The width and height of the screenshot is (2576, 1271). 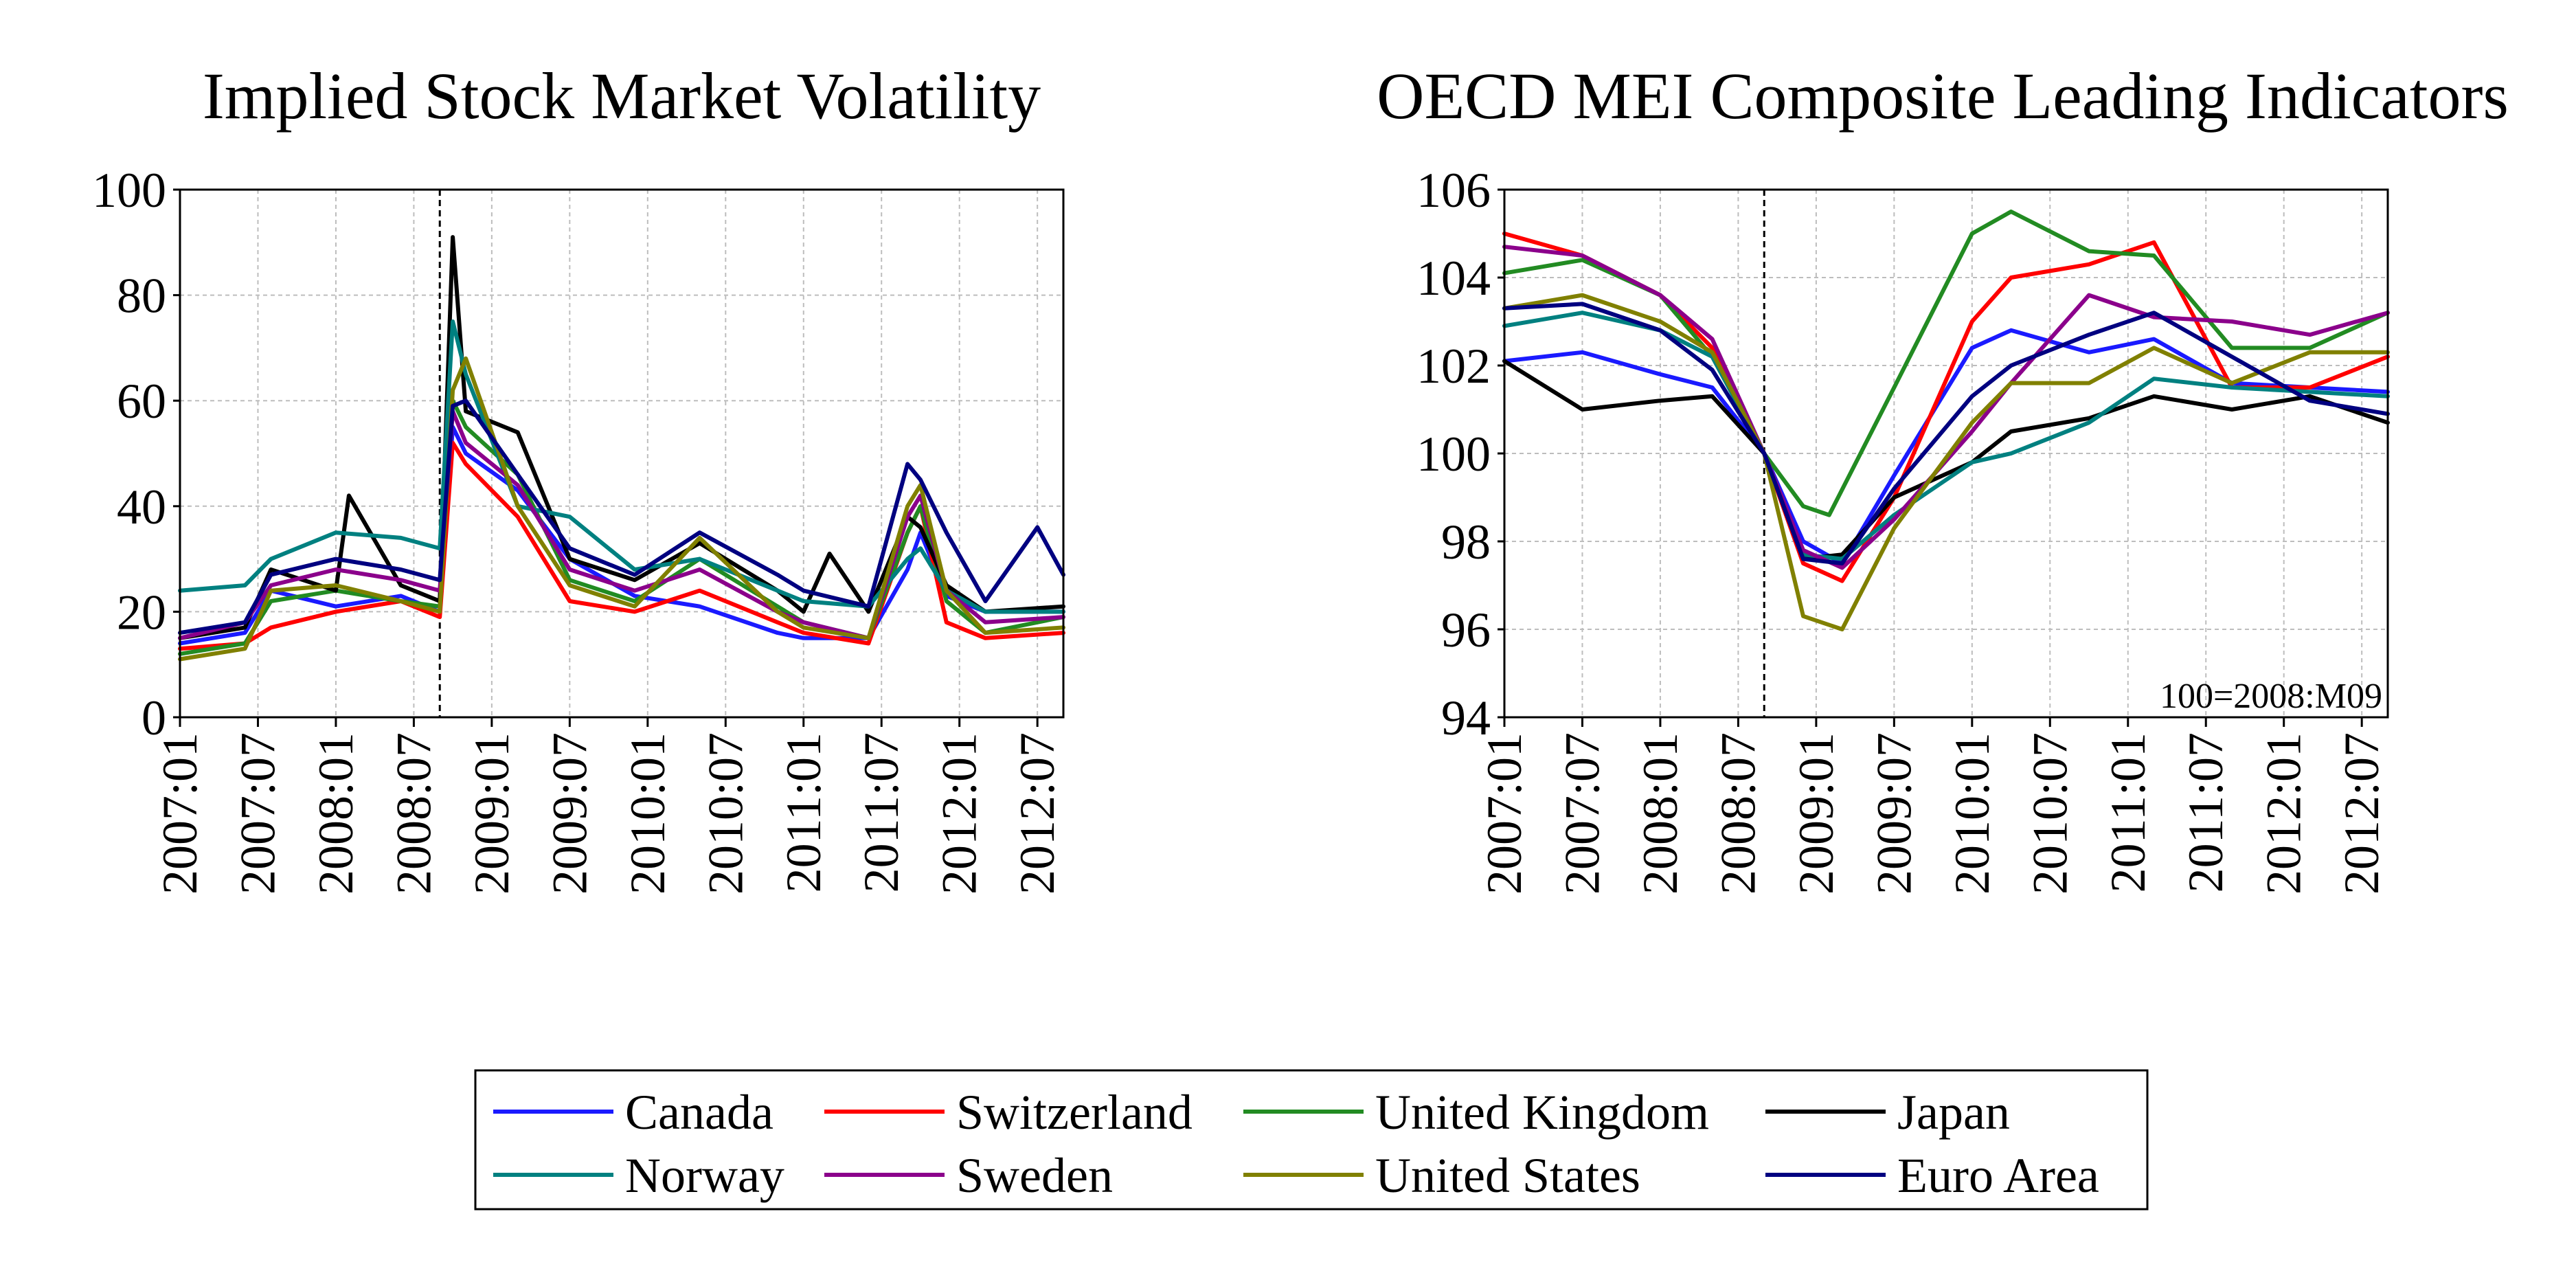 What do you see at coordinates (699, 1112) in the screenshot?
I see `legend-label-canada: Canada` at bounding box center [699, 1112].